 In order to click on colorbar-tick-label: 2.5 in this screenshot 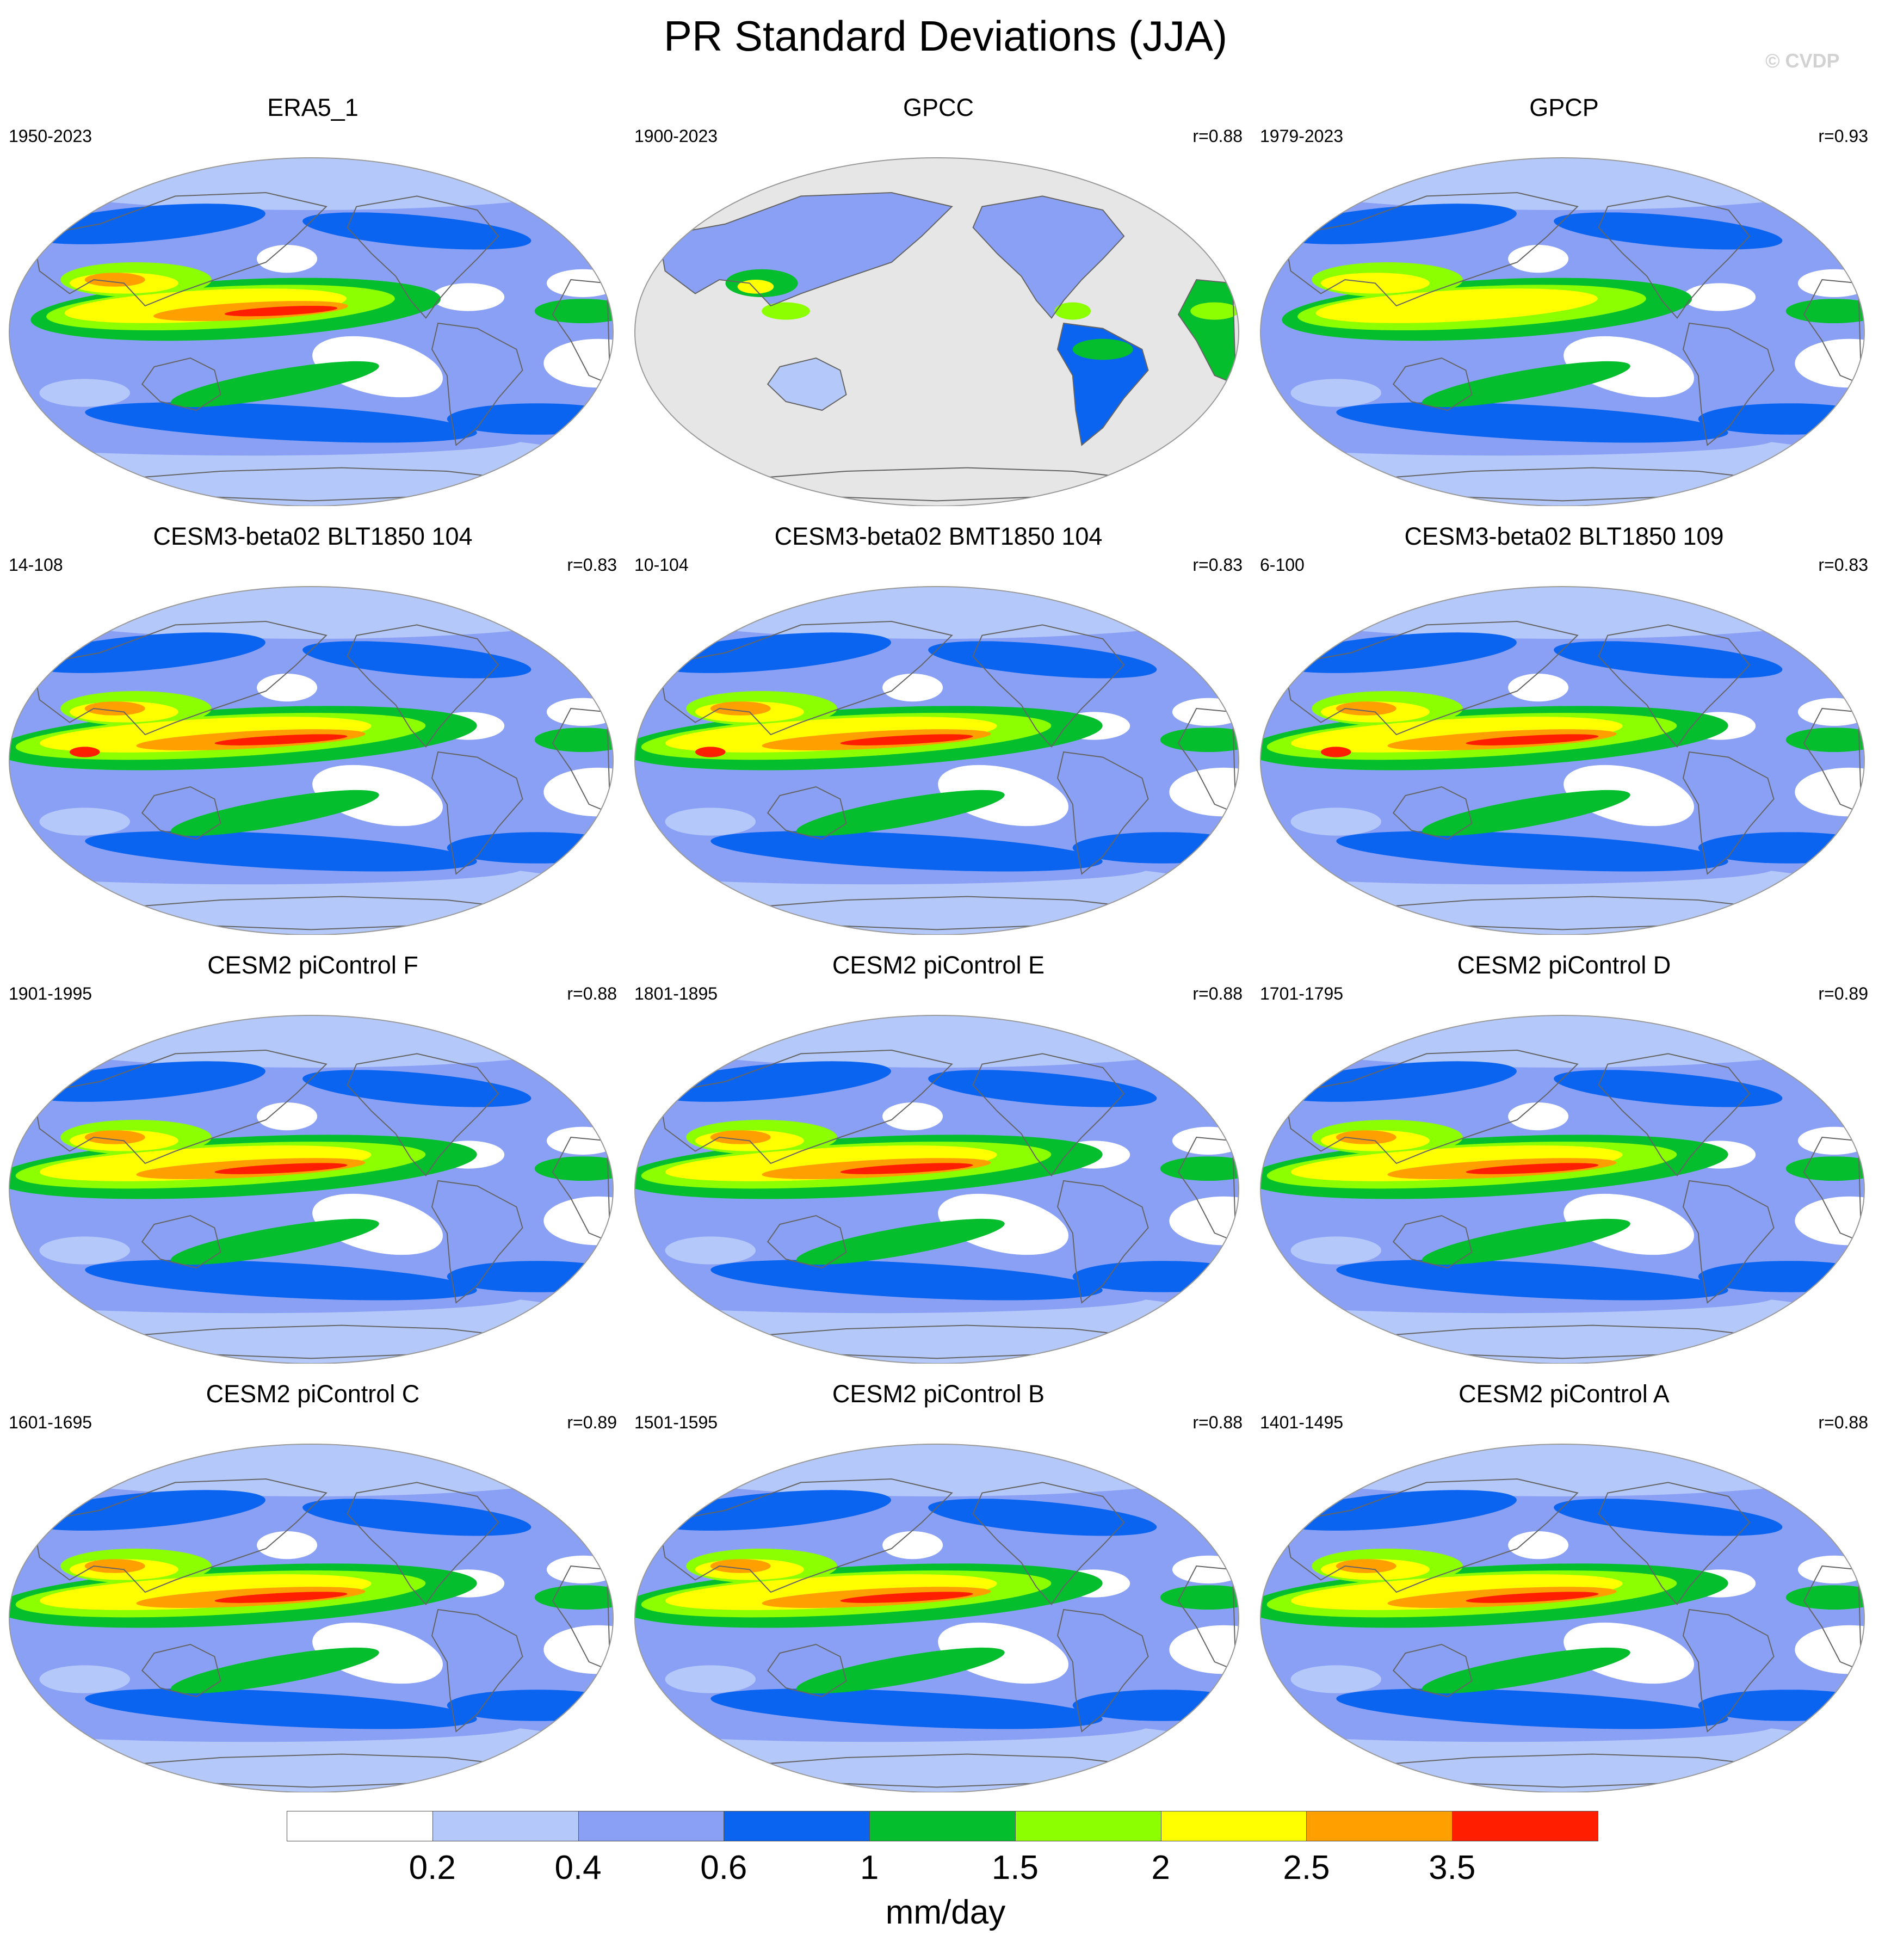, I will do `click(1306, 1868)`.